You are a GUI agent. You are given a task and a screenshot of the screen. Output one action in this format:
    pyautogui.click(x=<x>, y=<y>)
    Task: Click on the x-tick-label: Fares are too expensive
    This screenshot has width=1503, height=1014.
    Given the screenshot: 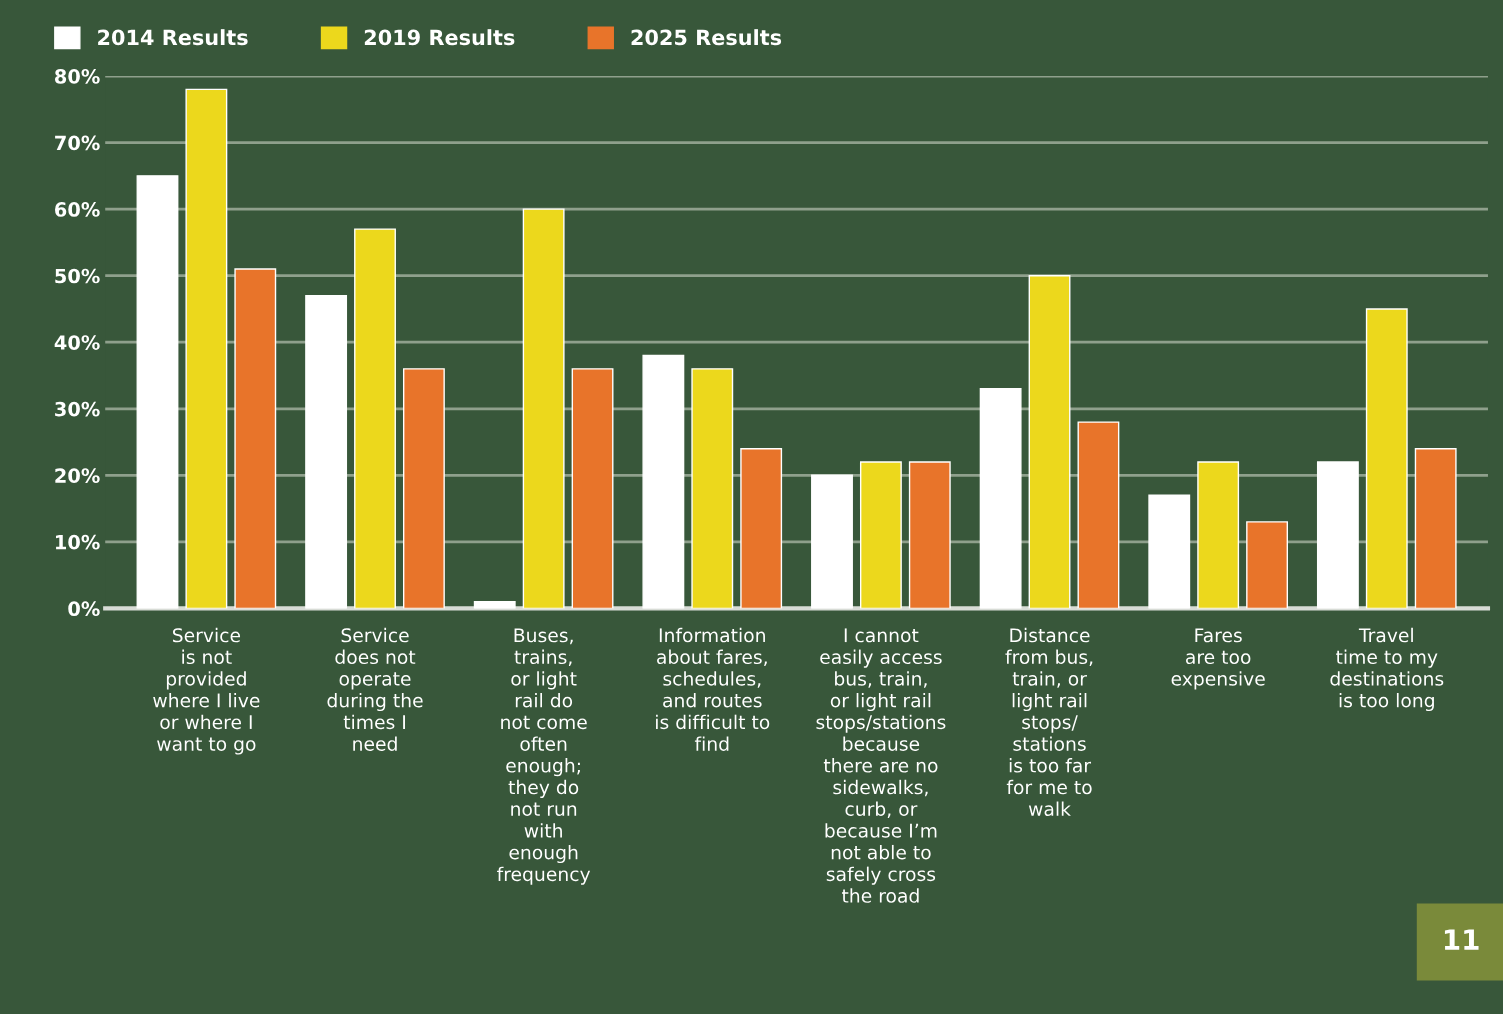 What is the action you would take?
    pyautogui.click(x=1218, y=659)
    